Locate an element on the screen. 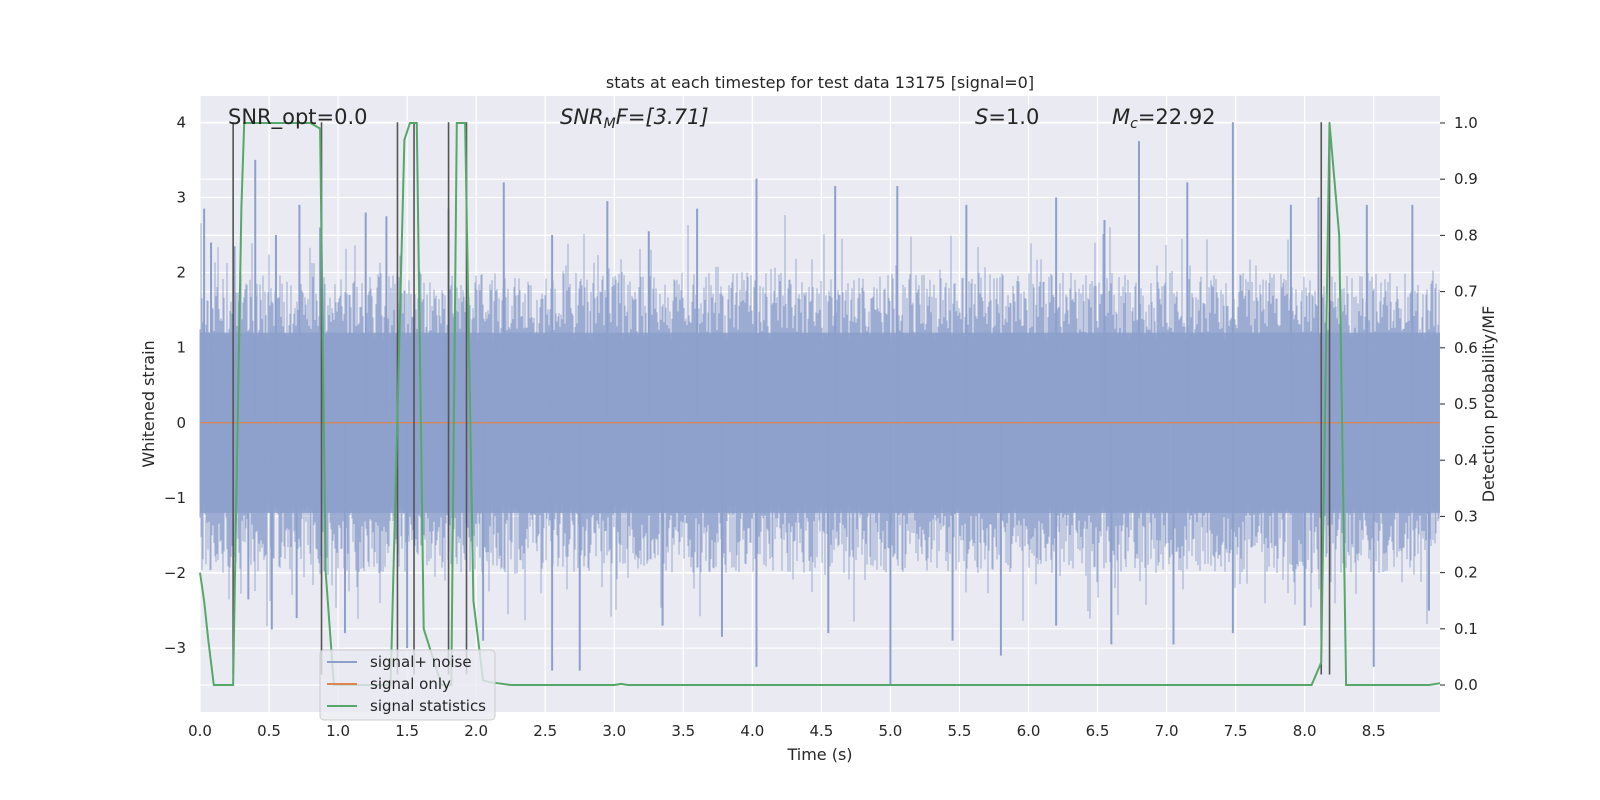  y-right-tick-labels: 1.0 0.9 0.8 0.7 0.6 0.5 0.4 0.3 0.2 0.1 0.0 is located at coordinates (1459, 404).